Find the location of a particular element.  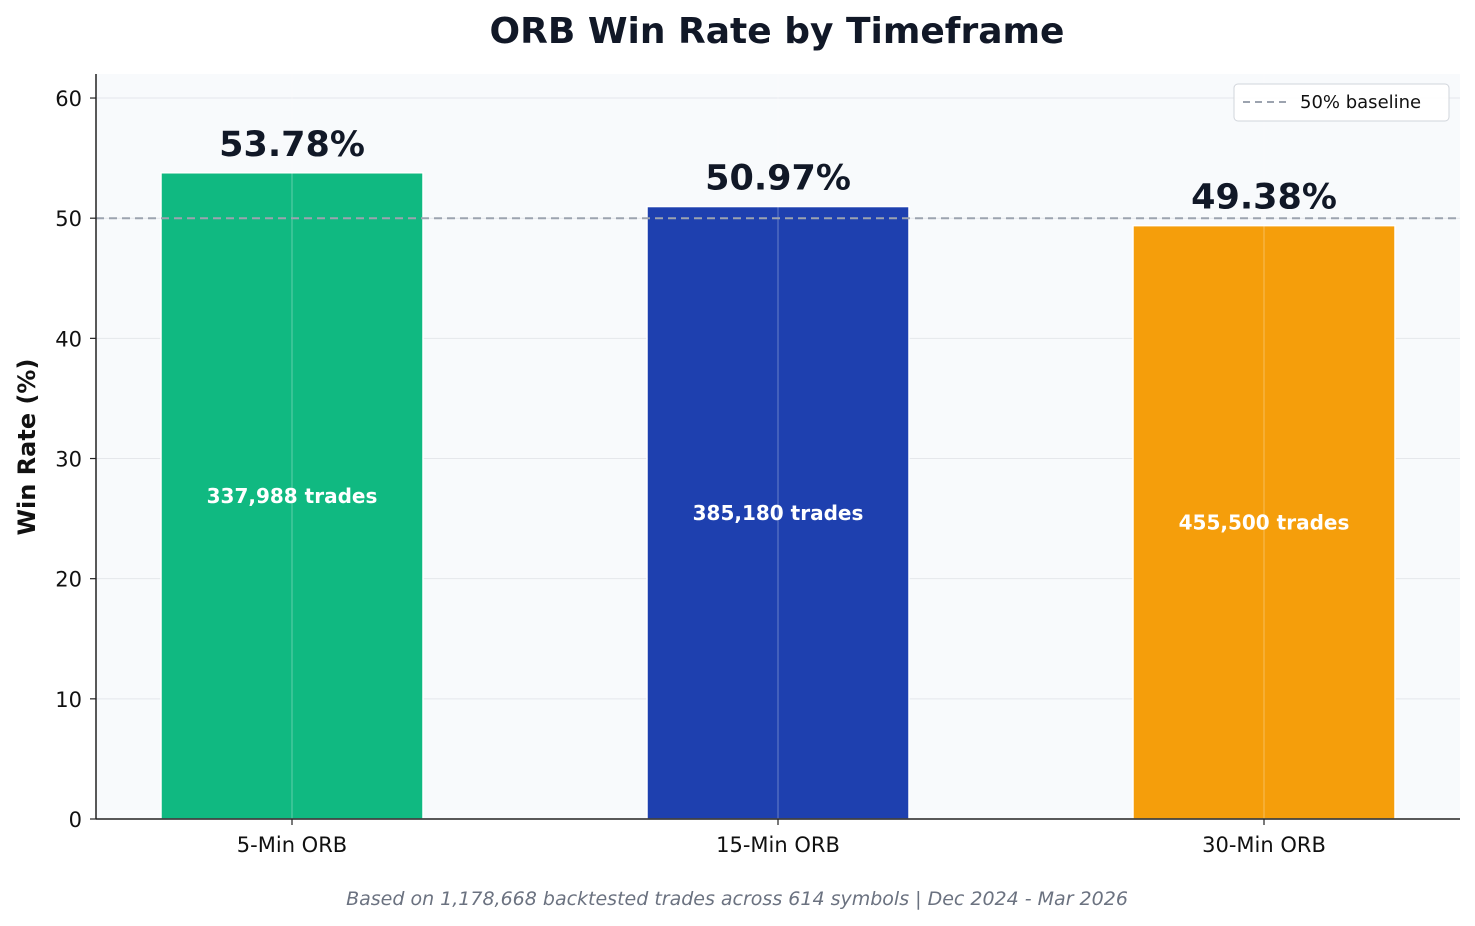

y-tick-label: 20 is located at coordinates (68, 580).